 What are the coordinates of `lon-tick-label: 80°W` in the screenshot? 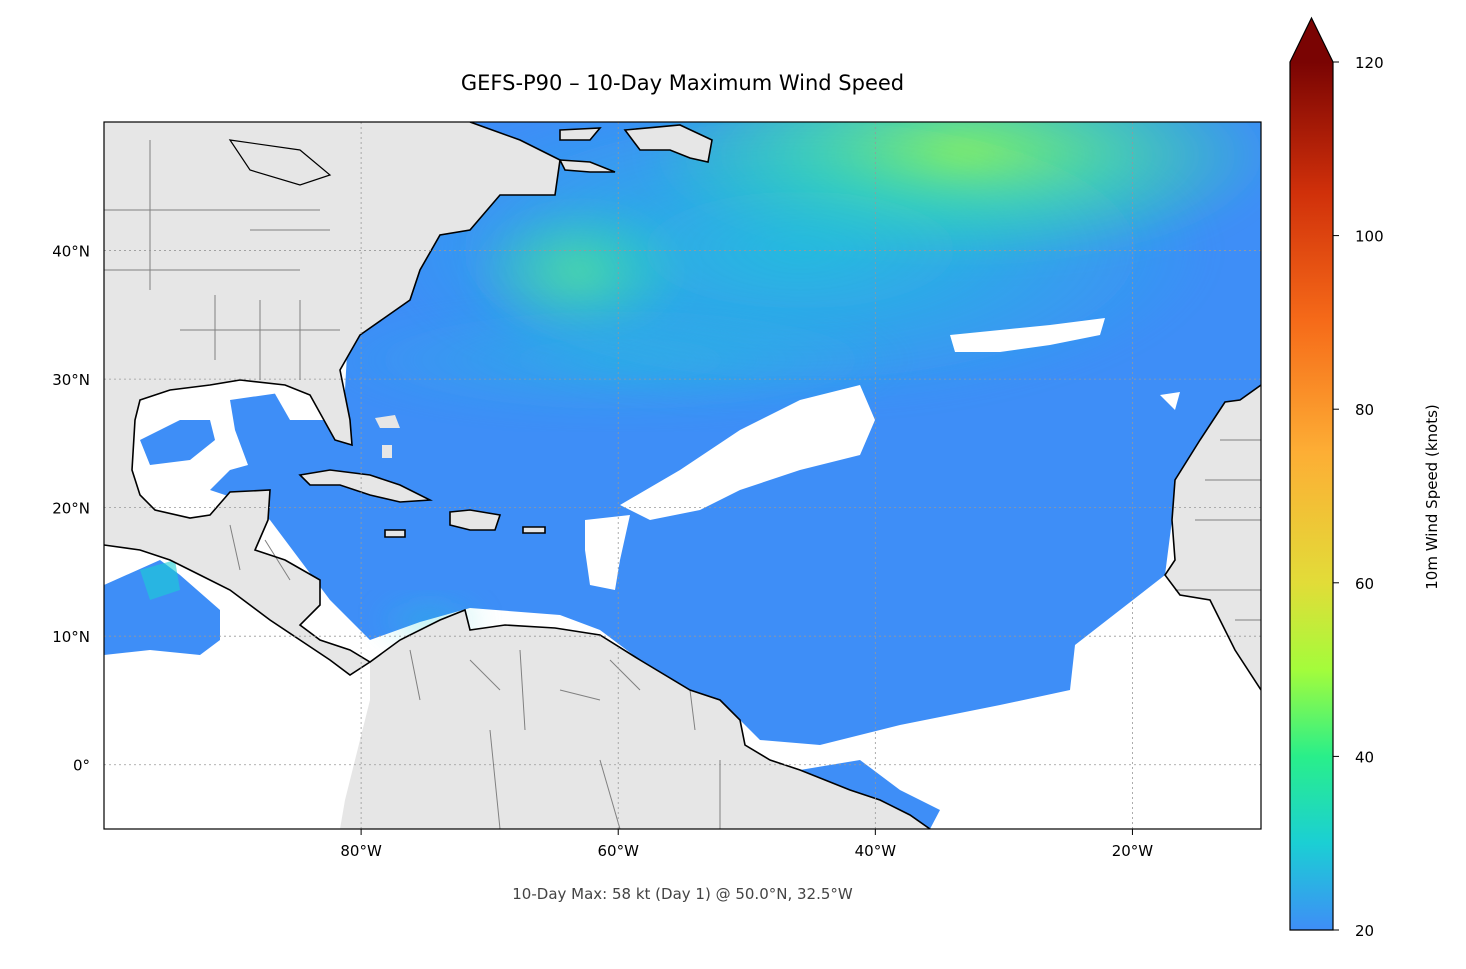 It's located at (361, 851).